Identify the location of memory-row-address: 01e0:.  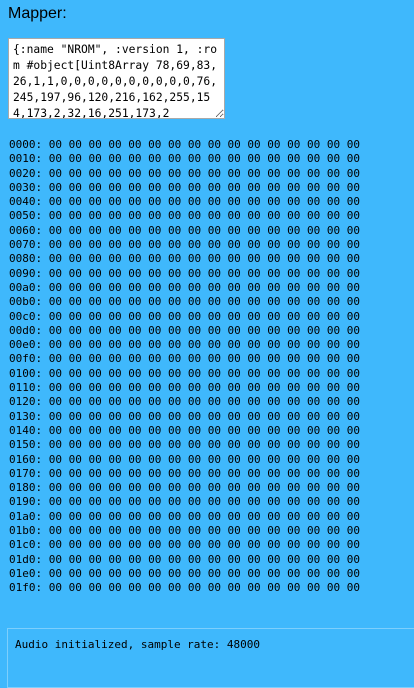
(26, 573).